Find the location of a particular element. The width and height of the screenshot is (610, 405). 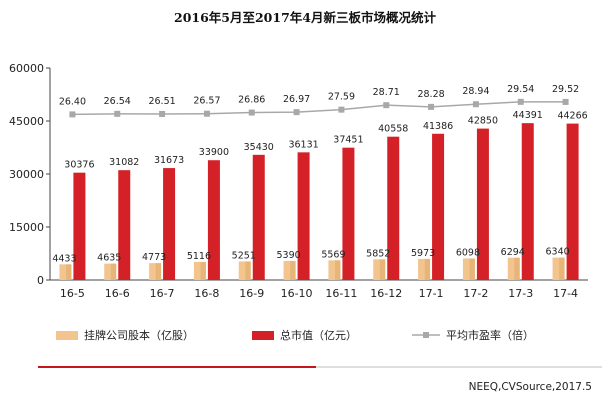

data-label-shares: 6098 is located at coordinates (468, 252).